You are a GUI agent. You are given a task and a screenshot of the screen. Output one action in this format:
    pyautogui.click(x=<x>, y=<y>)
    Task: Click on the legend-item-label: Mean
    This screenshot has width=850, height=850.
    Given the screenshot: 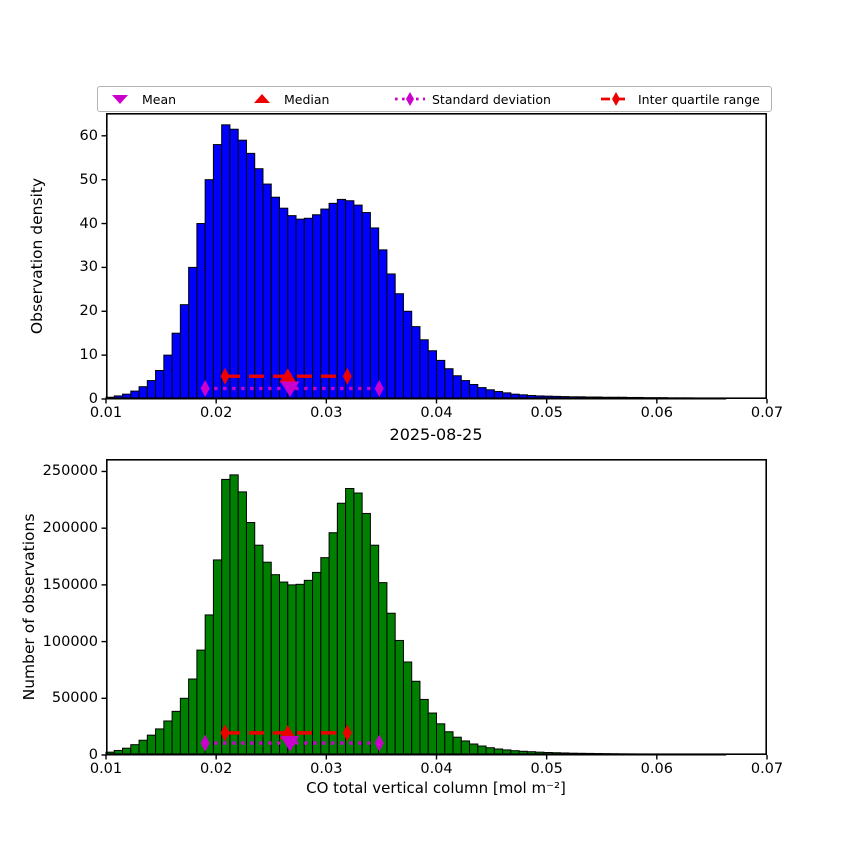 What is the action you would take?
    pyautogui.click(x=159, y=99)
    